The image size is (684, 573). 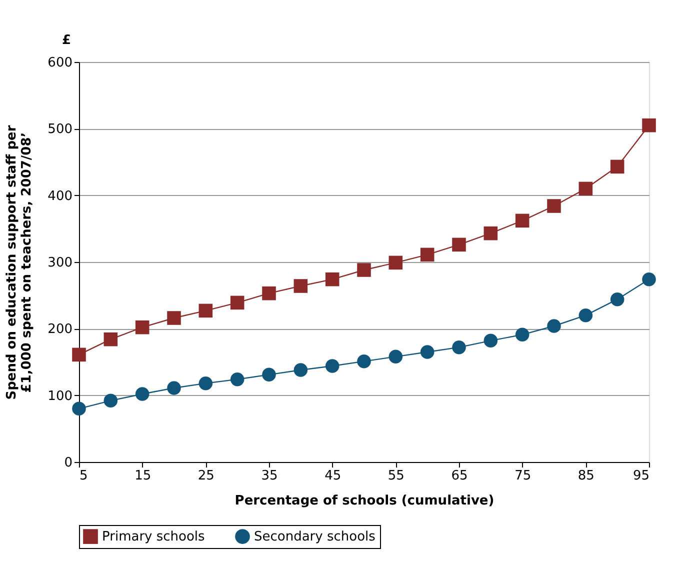 What do you see at coordinates (459, 476) in the screenshot?
I see `x-tick-label: 65` at bounding box center [459, 476].